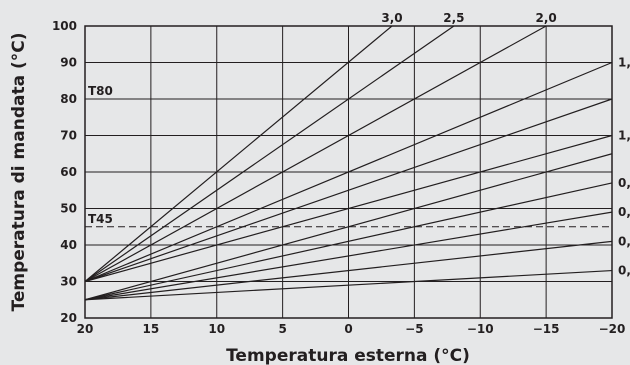  Describe the element at coordinates (68, 318) in the screenshot. I see `y-tick-label: 20` at that location.